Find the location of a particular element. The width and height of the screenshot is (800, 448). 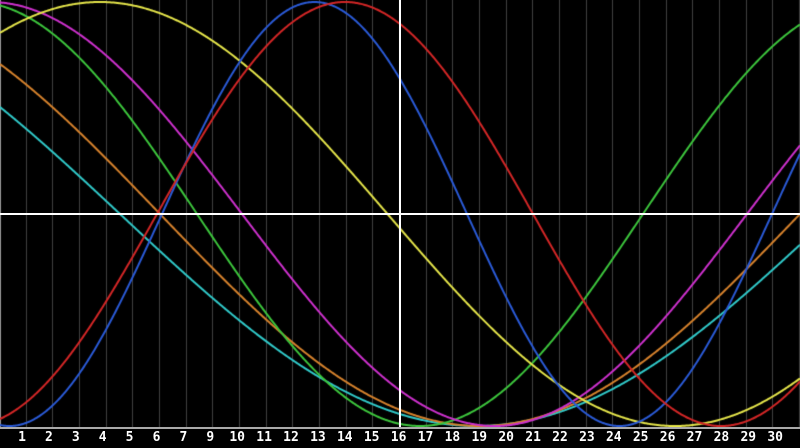

x-tick-label: 12 is located at coordinates (291, 437).